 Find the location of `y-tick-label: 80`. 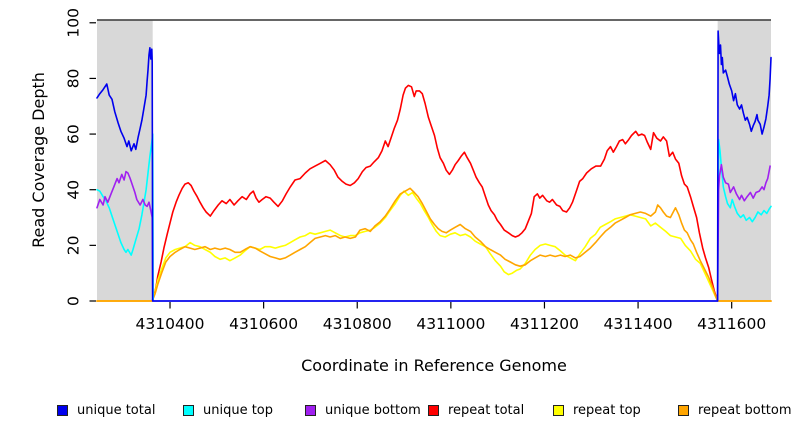

y-tick-label: 80 is located at coordinates (73, 79).